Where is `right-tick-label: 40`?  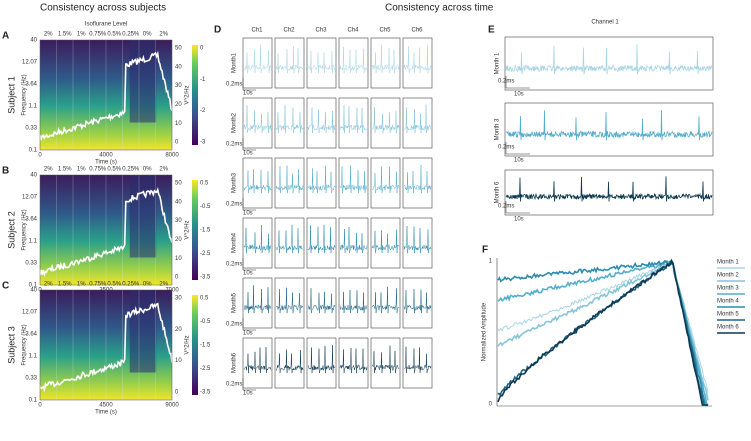 right-tick-label: 40 is located at coordinates (178, 67).